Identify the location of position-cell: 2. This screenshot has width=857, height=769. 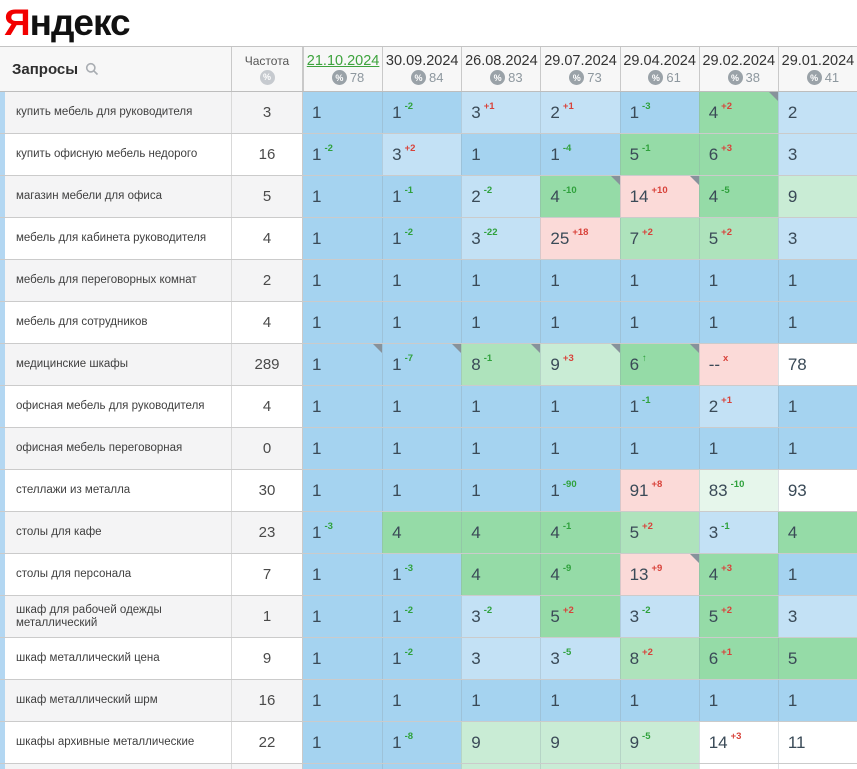
(817, 112).